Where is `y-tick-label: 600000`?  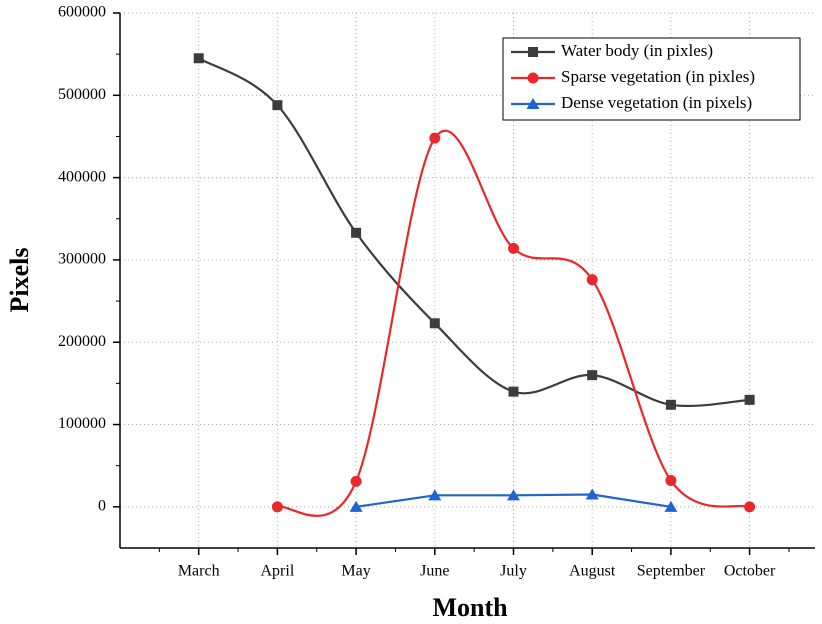
y-tick-label: 600000 is located at coordinates (82, 12).